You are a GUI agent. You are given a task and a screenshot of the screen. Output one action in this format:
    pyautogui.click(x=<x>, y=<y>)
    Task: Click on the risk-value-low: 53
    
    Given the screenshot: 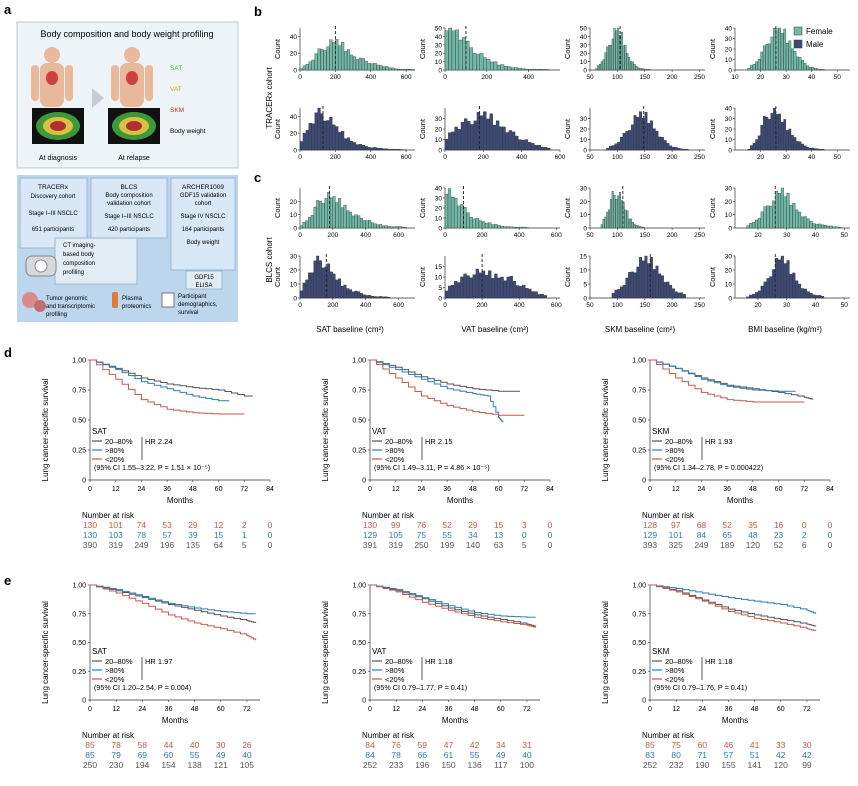 What is the action you would take?
    pyautogui.click(x=167, y=525)
    